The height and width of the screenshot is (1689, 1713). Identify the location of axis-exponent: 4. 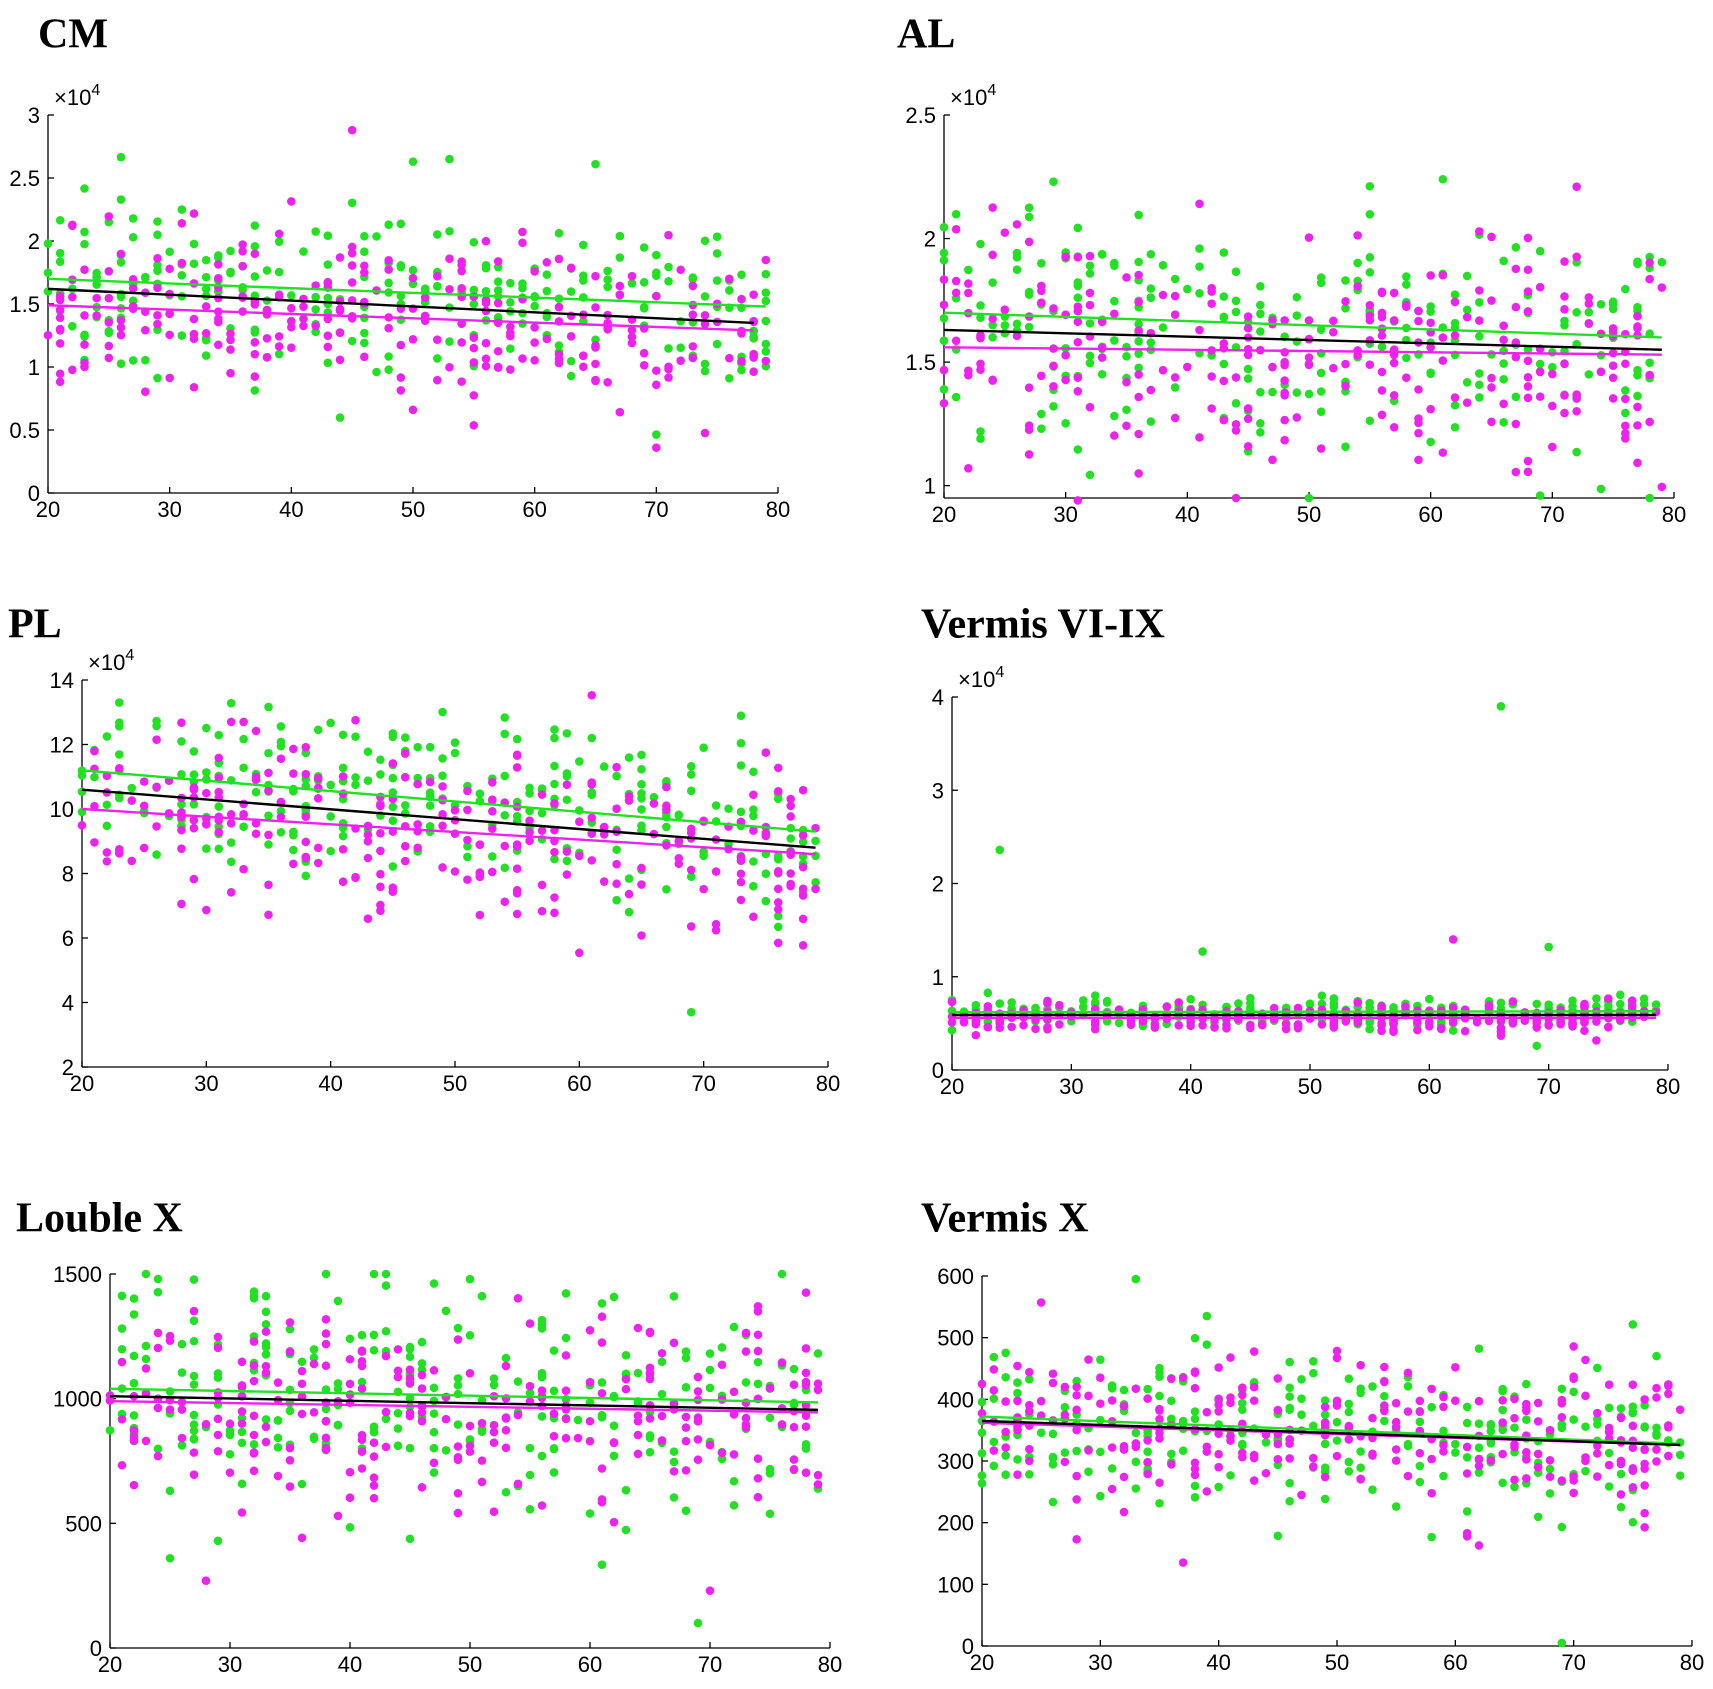
(95, 90).